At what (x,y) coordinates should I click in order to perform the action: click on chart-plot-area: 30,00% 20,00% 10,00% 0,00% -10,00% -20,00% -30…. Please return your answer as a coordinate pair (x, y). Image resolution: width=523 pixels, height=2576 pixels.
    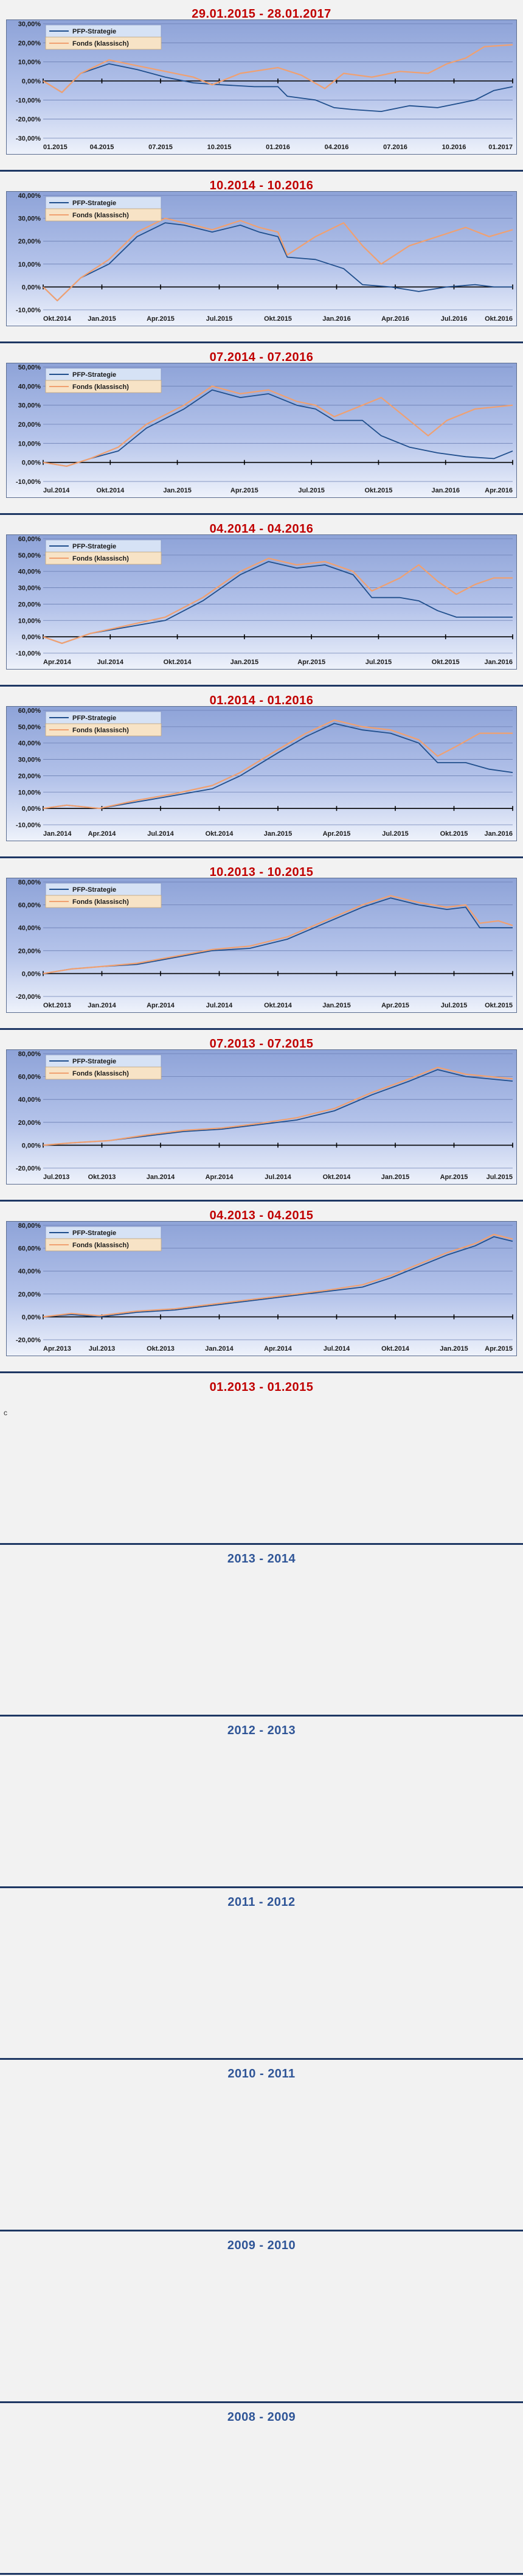
    Looking at the image, I should click on (261, 87).